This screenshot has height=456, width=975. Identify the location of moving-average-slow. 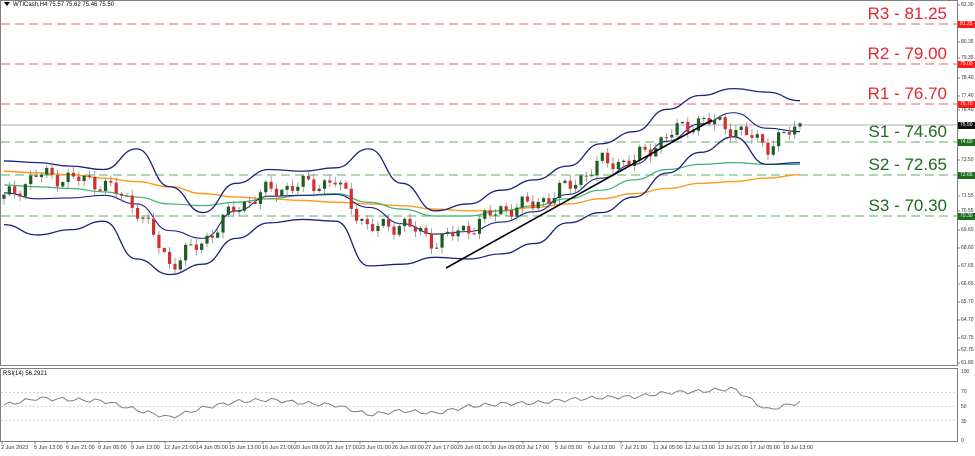
(402, 191).